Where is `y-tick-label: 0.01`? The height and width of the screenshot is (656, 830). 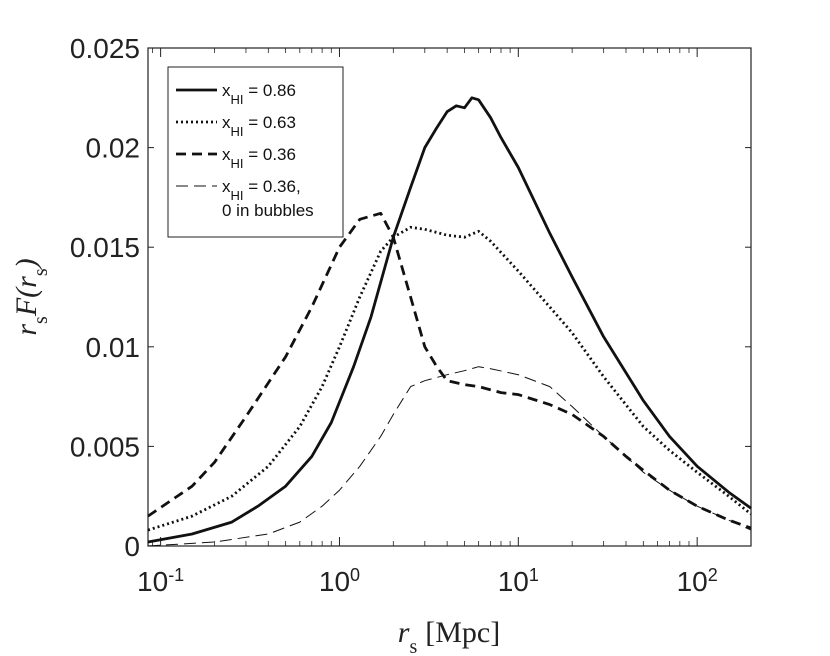 y-tick-label: 0.01 is located at coordinates (113, 347).